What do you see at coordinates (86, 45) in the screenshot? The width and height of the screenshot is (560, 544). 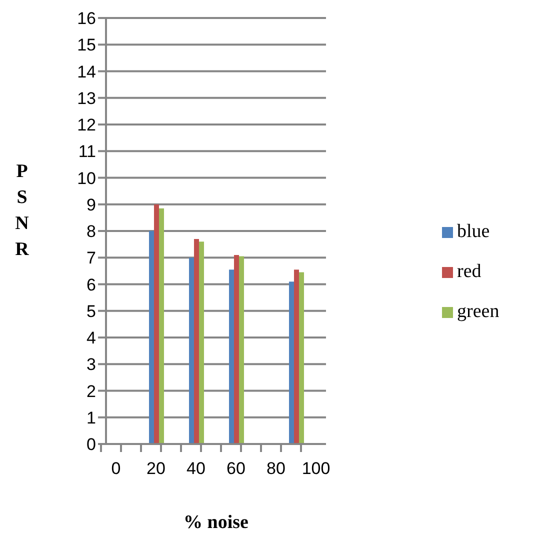 I see `y-tick-label: 15` at bounding box center [86, 45].